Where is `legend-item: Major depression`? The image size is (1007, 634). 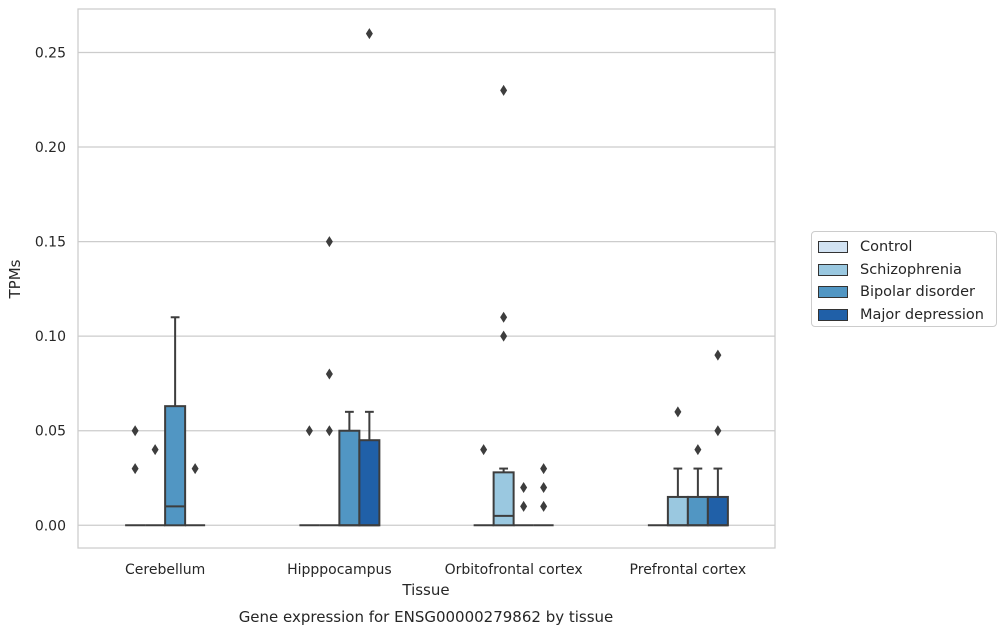
legend-item: Major depression is located at coordinates (907, 315).